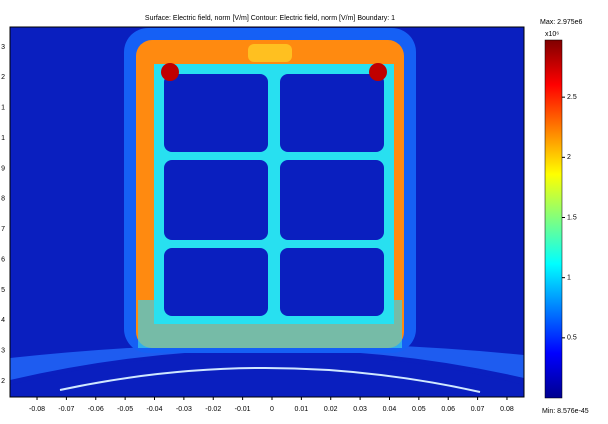 The image size is (608, 424). What do you see at coordinates (569, 157) in the screenshot?
I see `colorbar-tick-label: 2` at bounding box center [569, 157].